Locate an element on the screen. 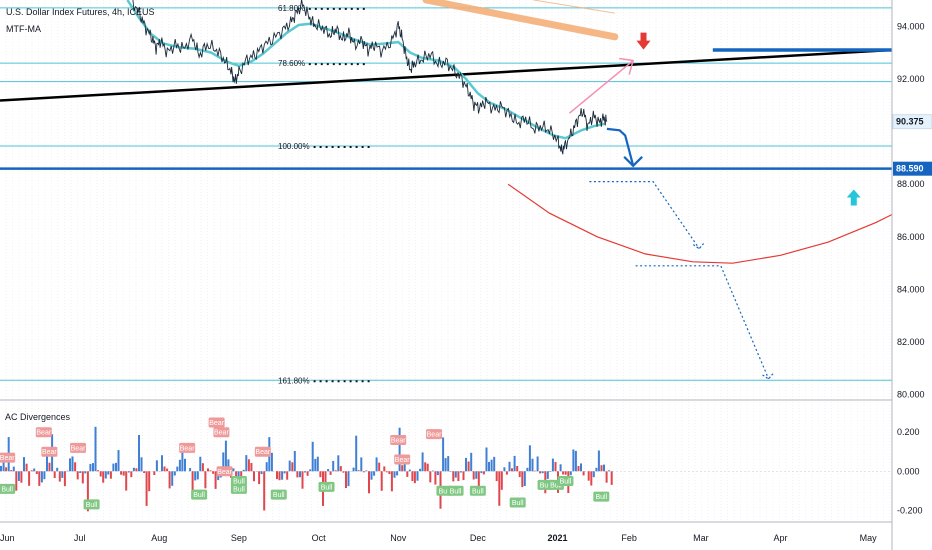 The image size is (932, 550). oscillator-title: AC Divergences is located at coordinates (38, 417).